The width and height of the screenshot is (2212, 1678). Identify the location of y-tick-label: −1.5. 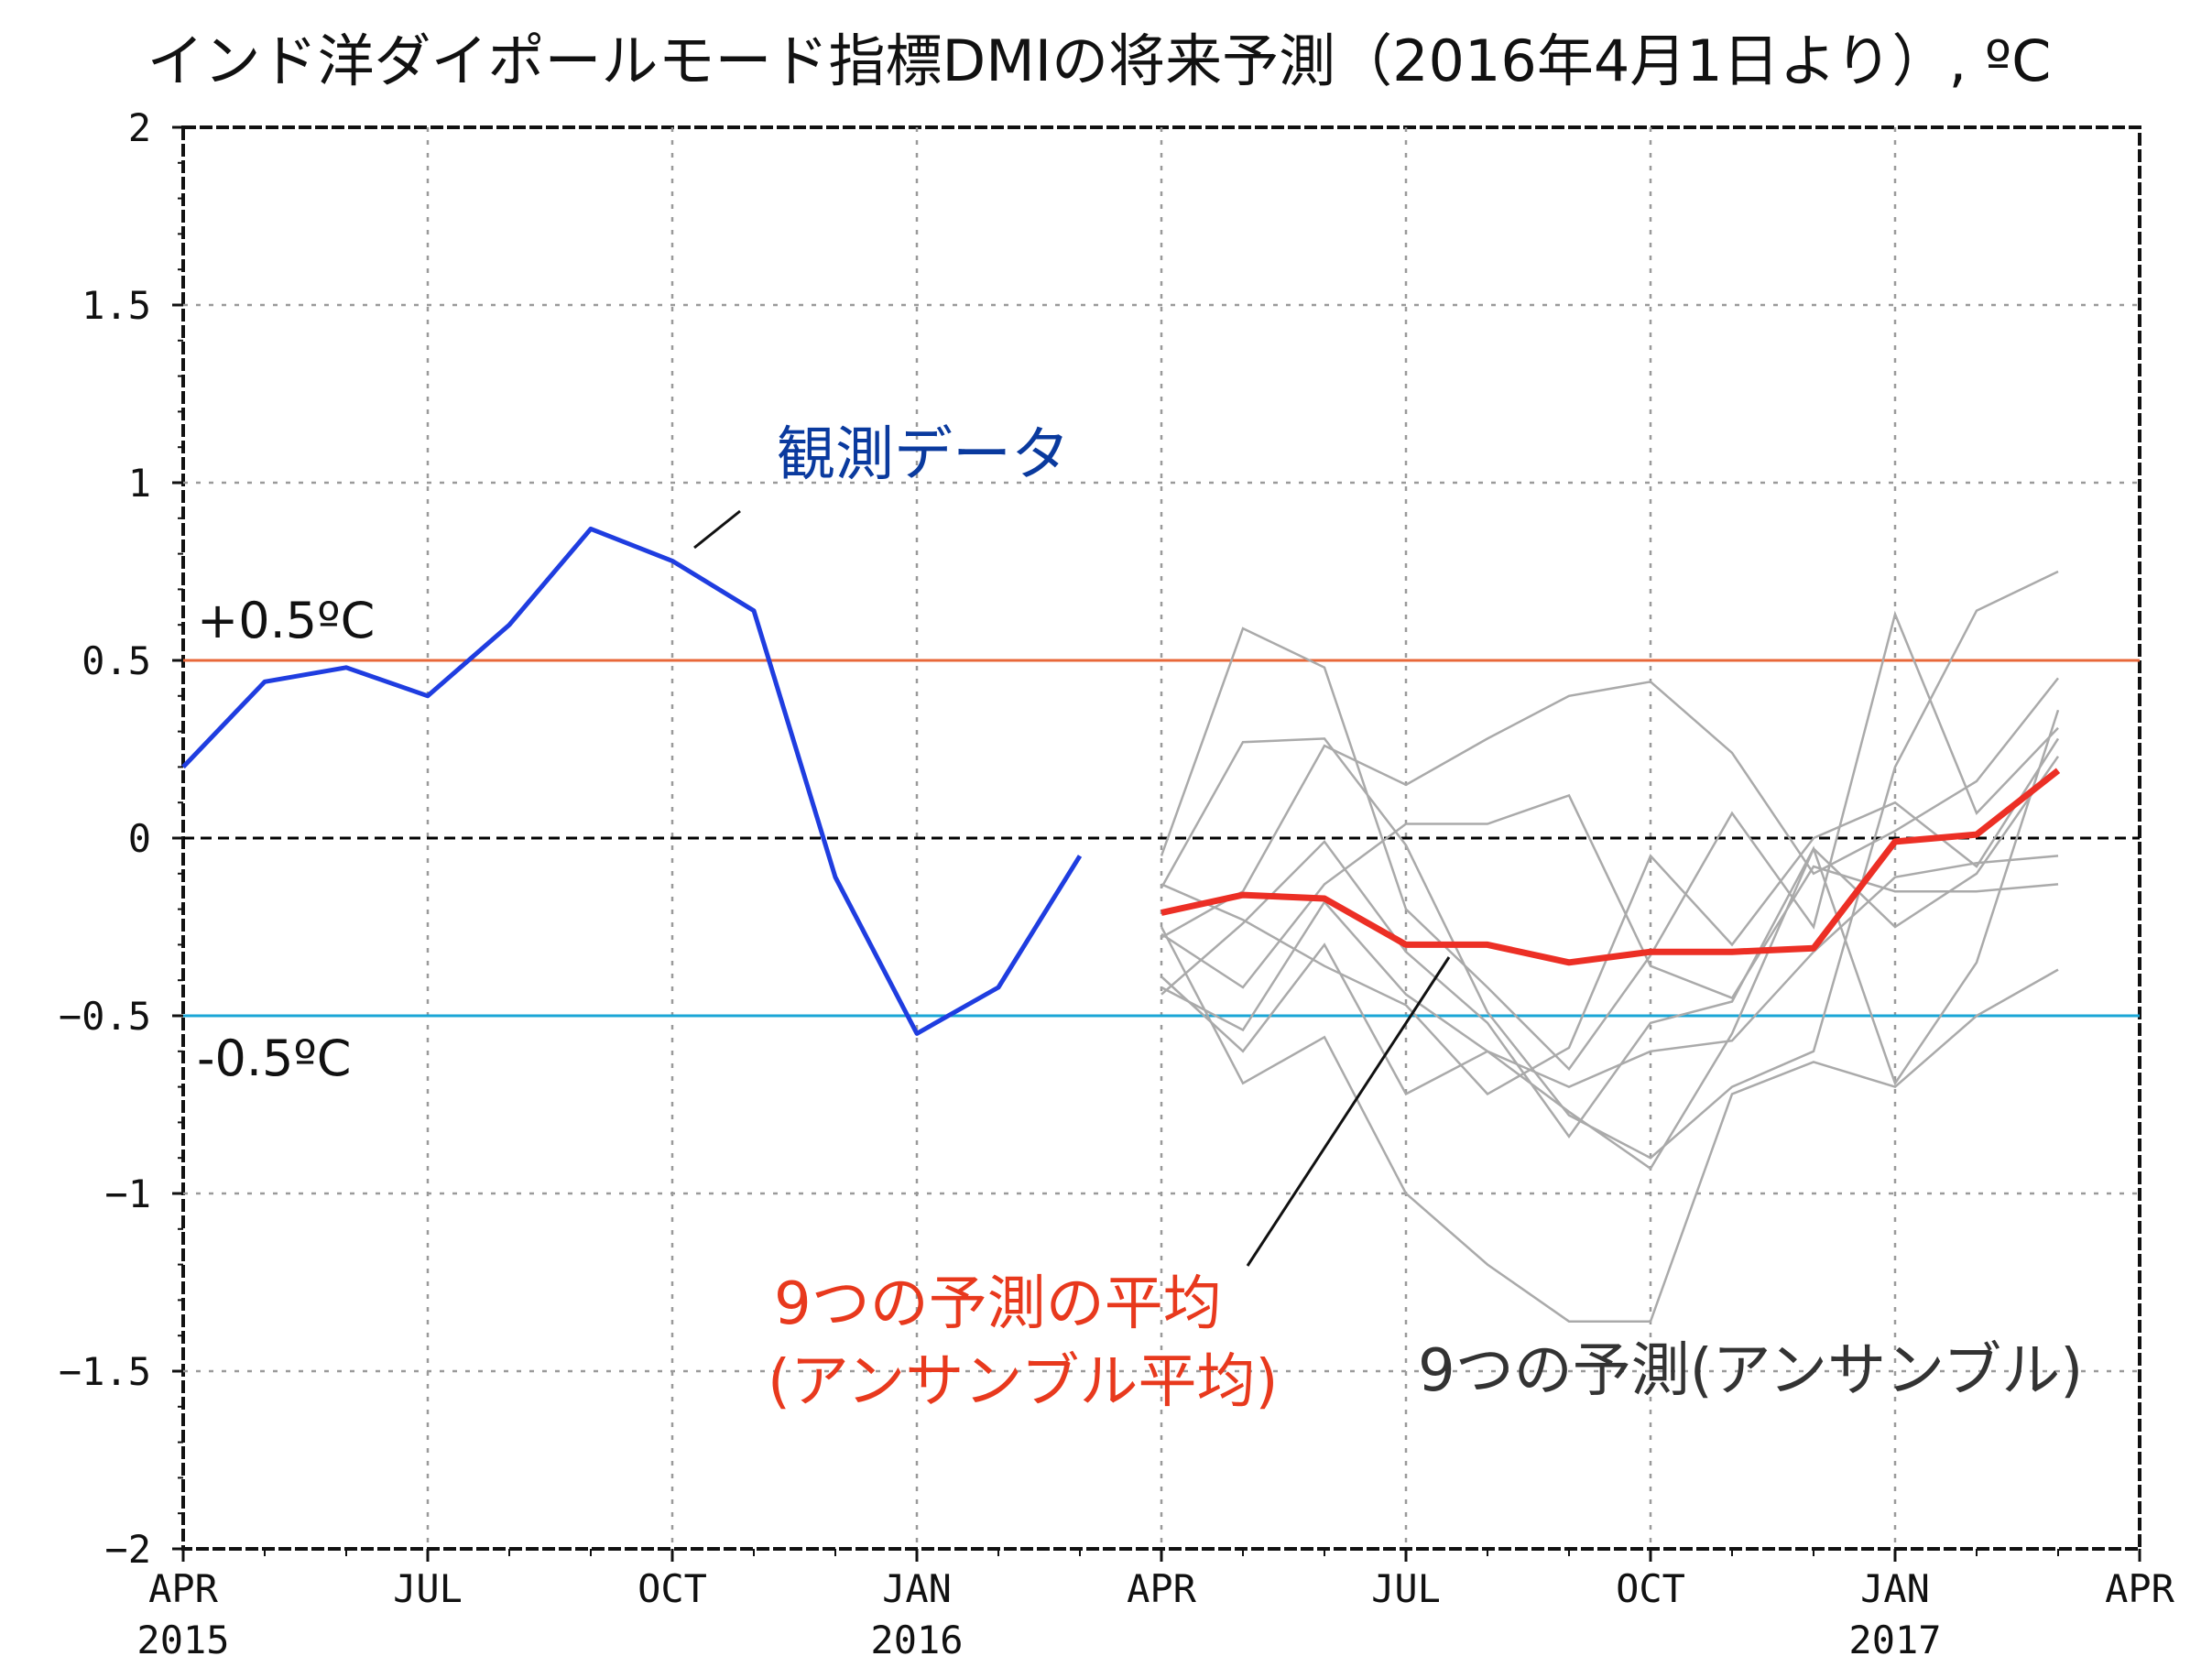
(105, 1372).